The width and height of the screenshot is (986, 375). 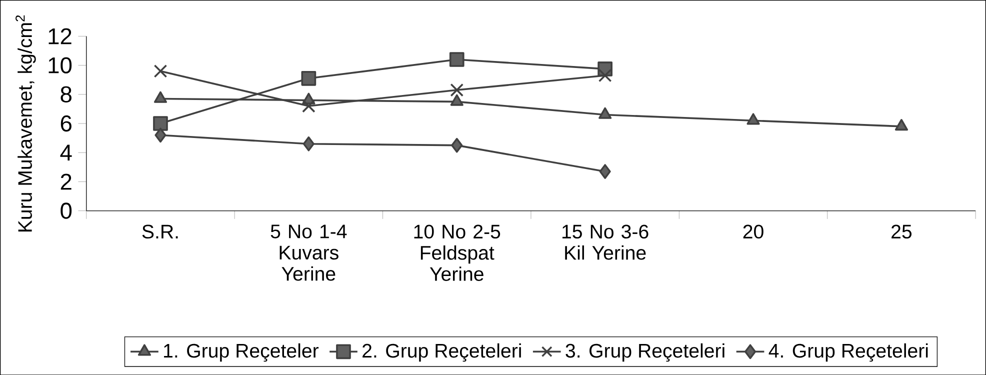 I want to click on legend-label: 3. Grup Reçeteleri, so click(x=645, y=352).